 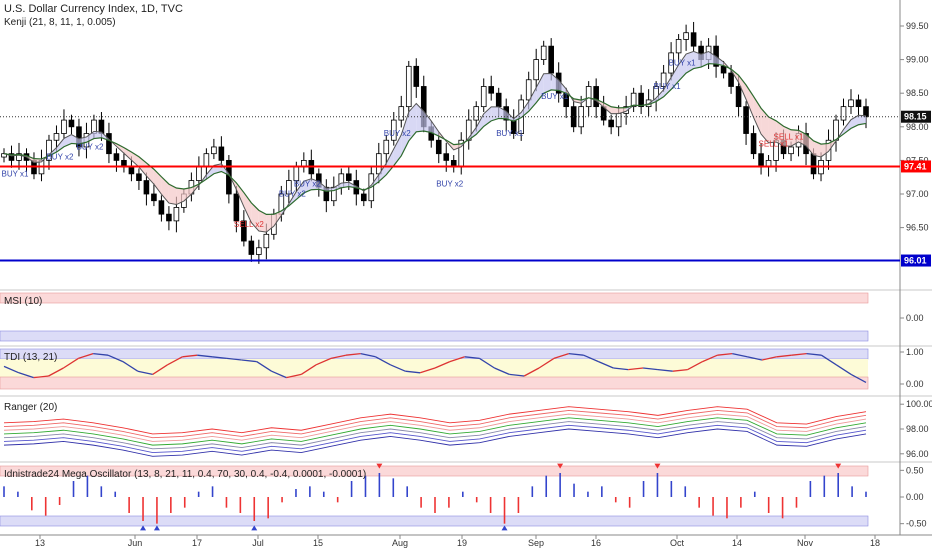 What do you see at coordinates (875, 543) in the screenshot?
I see `time-tick-label: 18` at bounding box center [875, 543].